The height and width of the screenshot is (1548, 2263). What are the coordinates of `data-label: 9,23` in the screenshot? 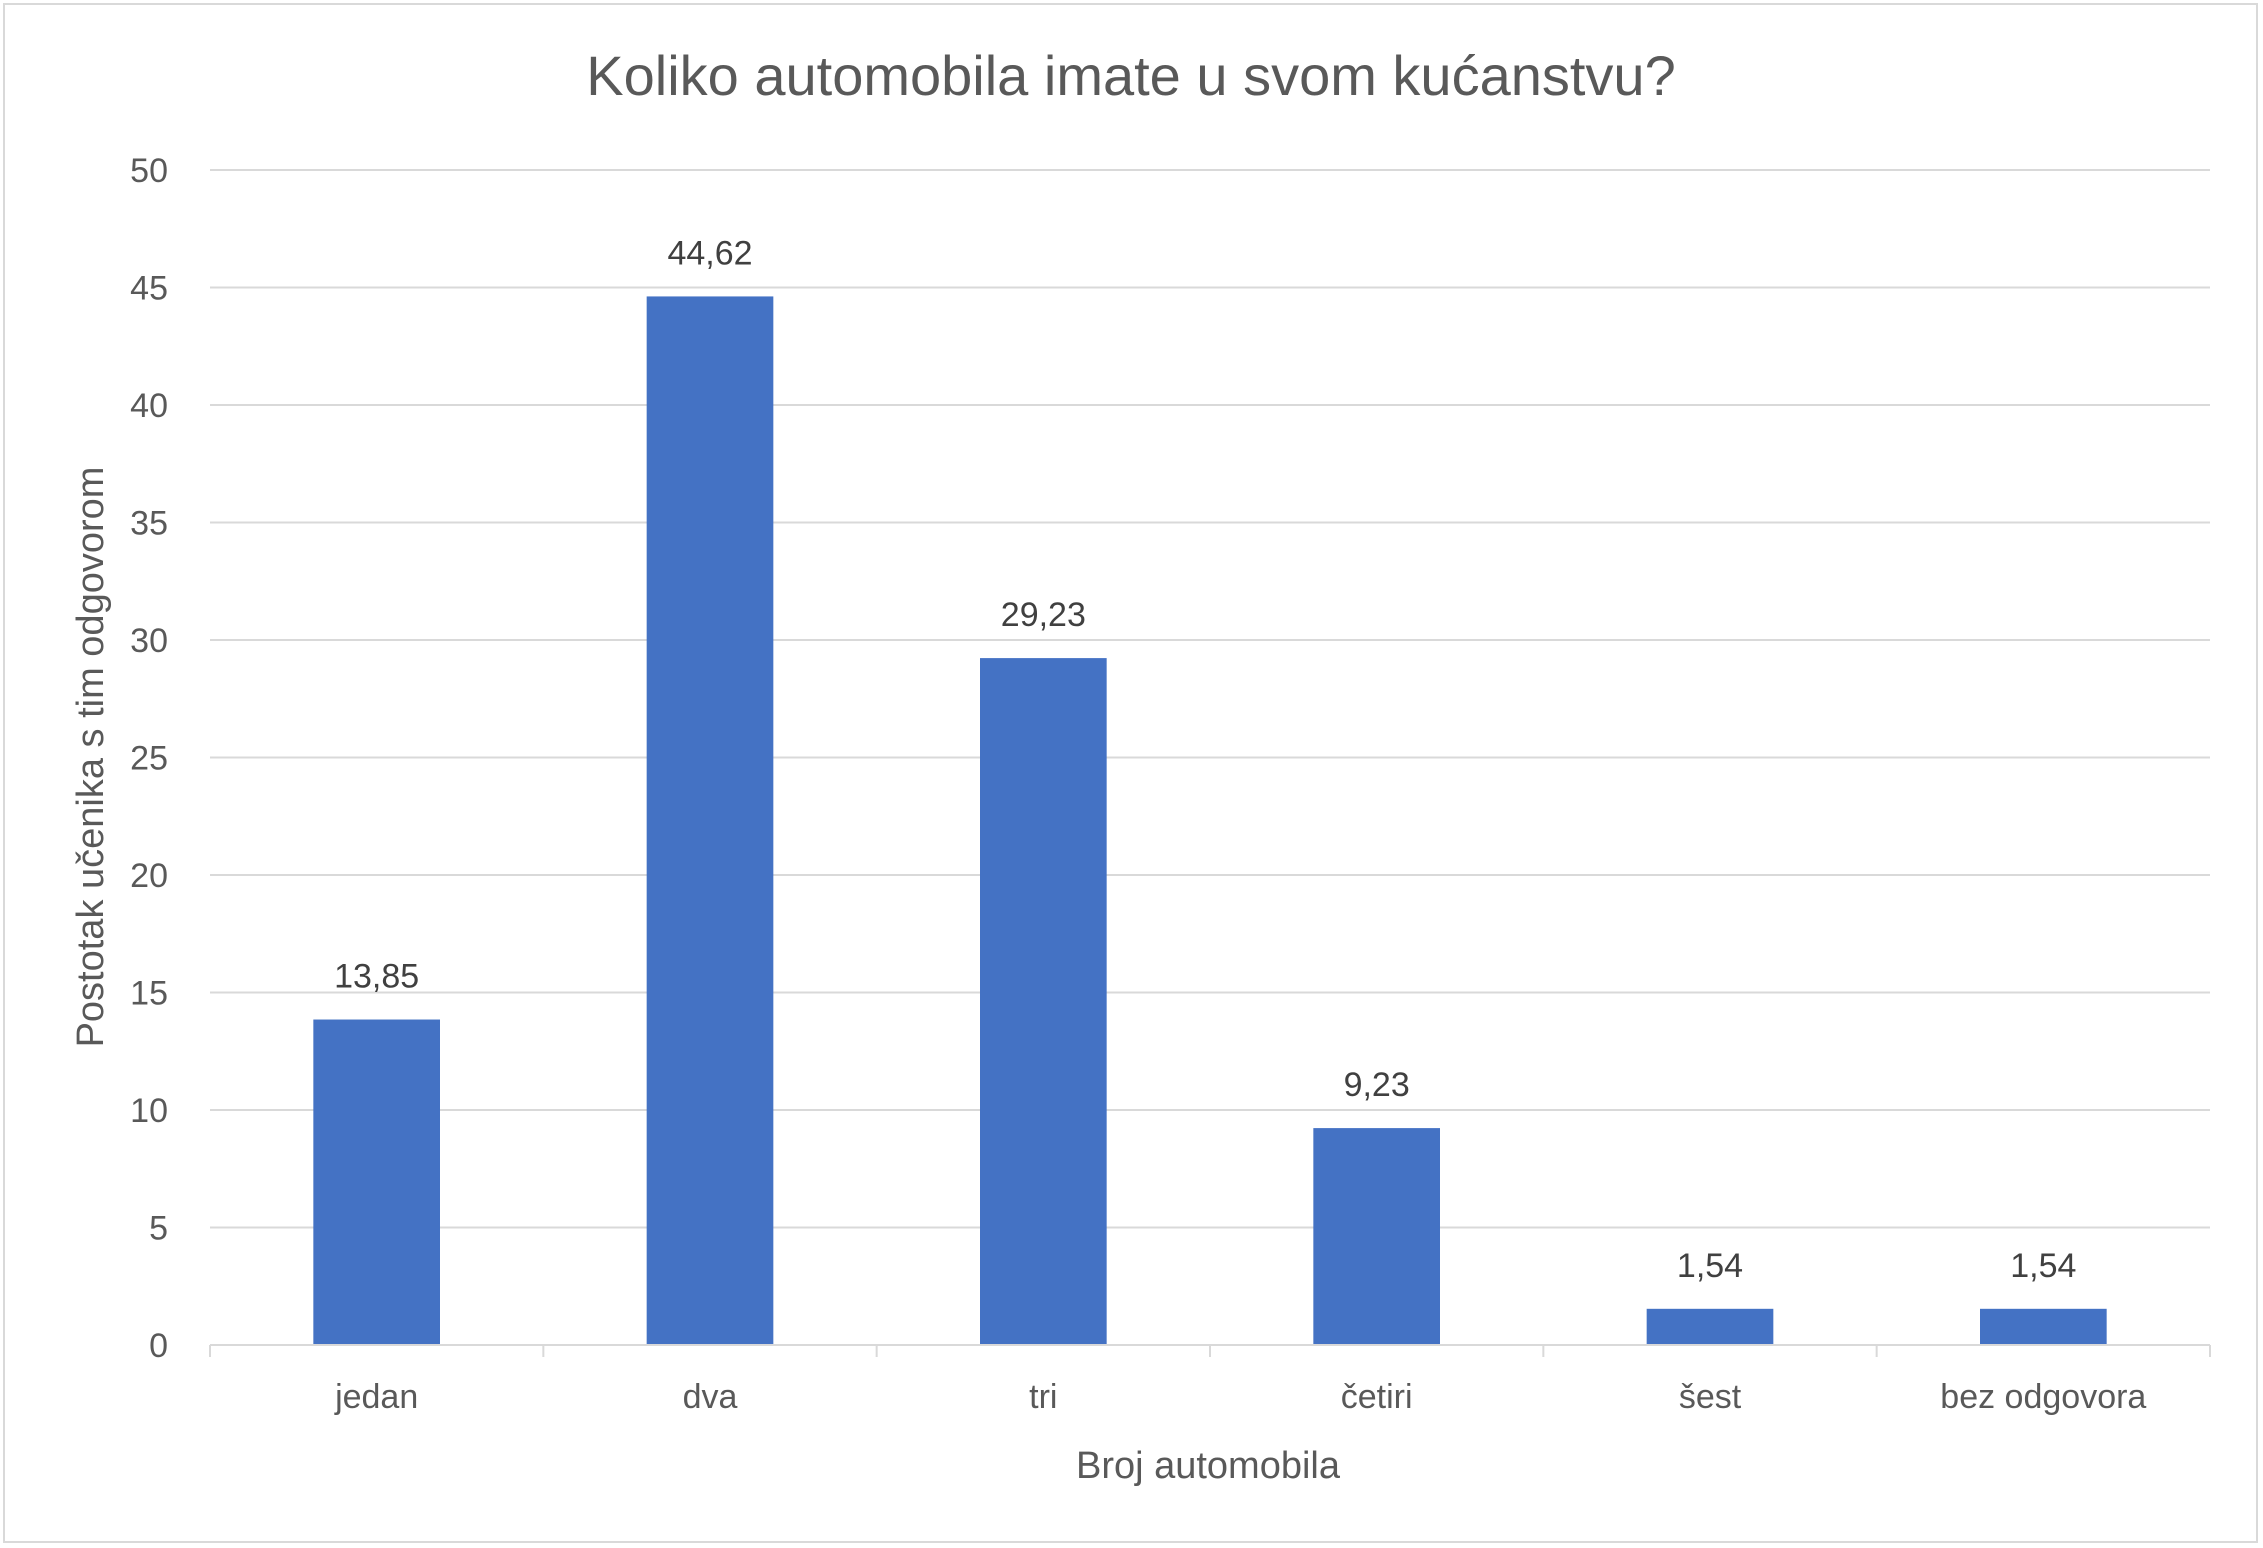 It's located at (1377, 1085).